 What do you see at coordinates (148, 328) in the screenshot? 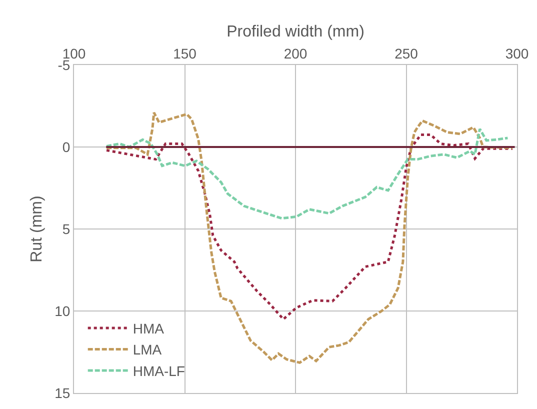
I see `legend-label: HMA` at bounding box center [148, 328].